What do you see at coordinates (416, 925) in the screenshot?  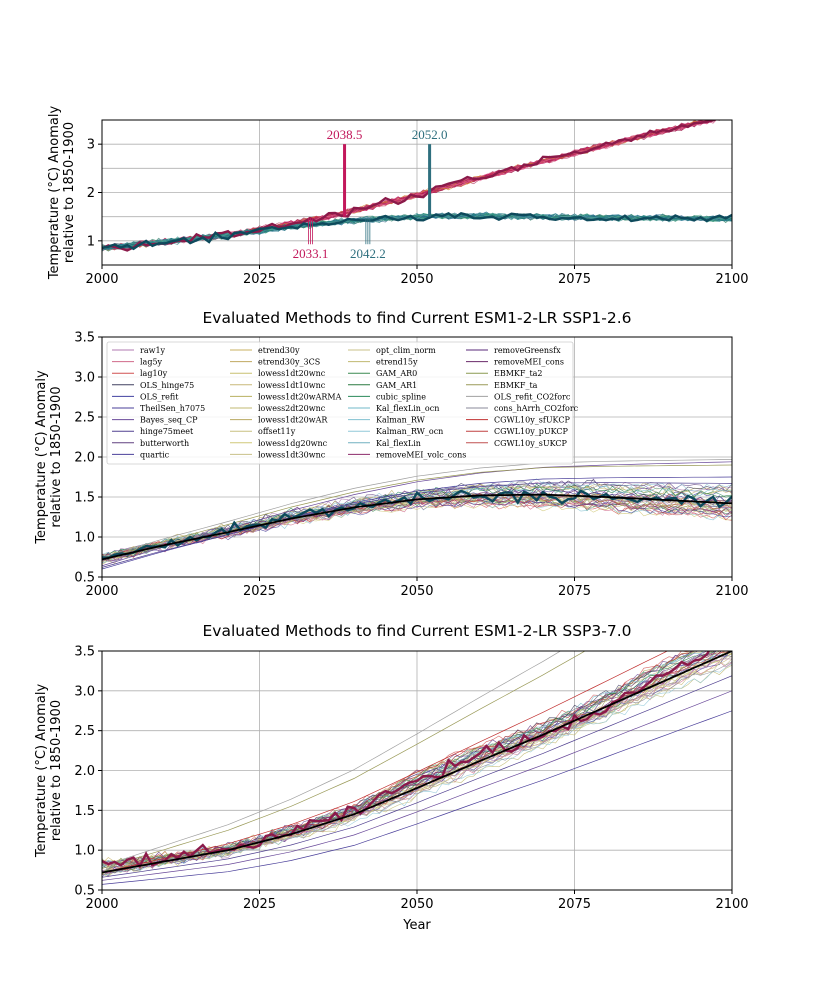 I see `x-axis-title: Year` at bounding box center [416, 925].